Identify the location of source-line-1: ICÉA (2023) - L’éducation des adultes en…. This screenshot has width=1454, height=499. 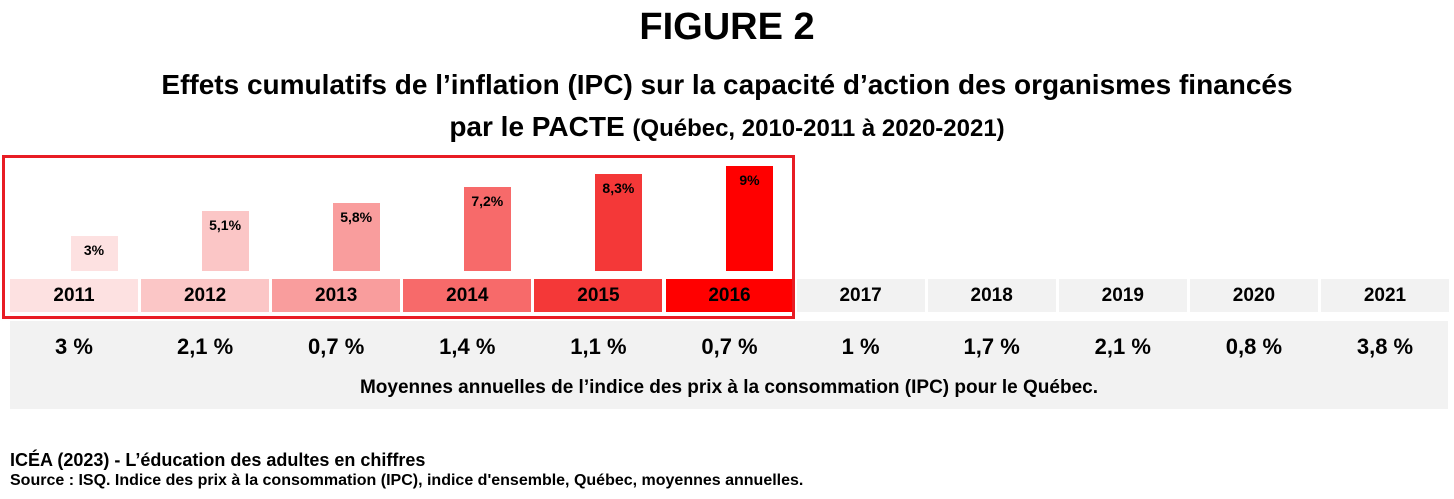
(218, 460).